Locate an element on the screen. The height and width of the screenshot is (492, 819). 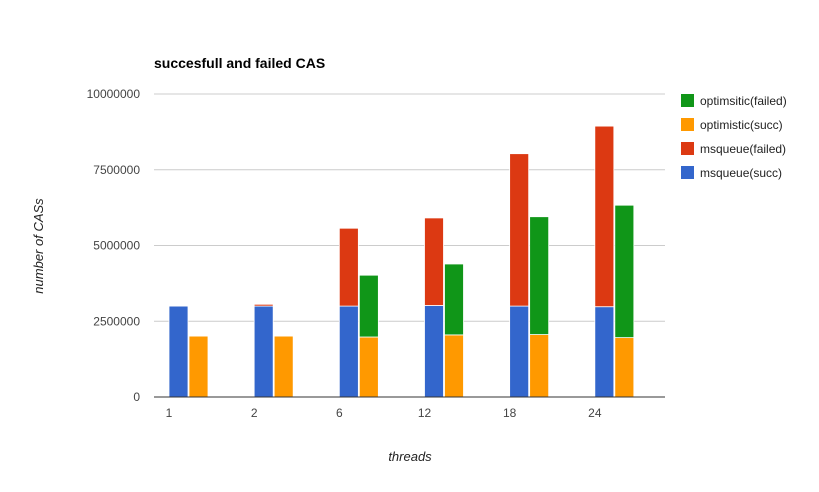
y-axis-tick-labels: 0 2500000 5000000 7500000 10000000 is located at coordinates (114, 245).